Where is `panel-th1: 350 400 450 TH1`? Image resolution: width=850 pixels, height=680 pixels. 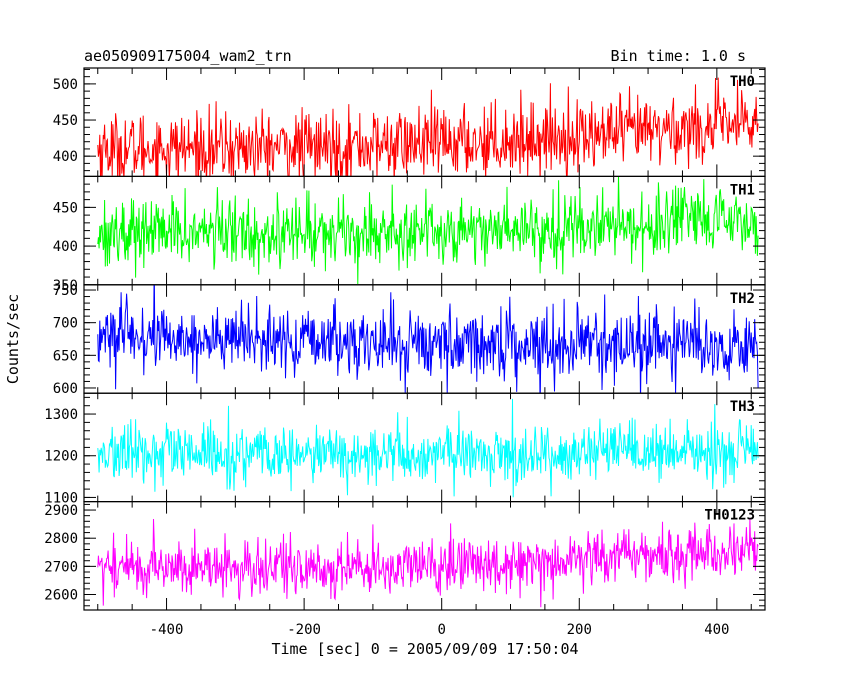
panel-th1: 350 400 450 TH1 is located at coordinates (409, 234).